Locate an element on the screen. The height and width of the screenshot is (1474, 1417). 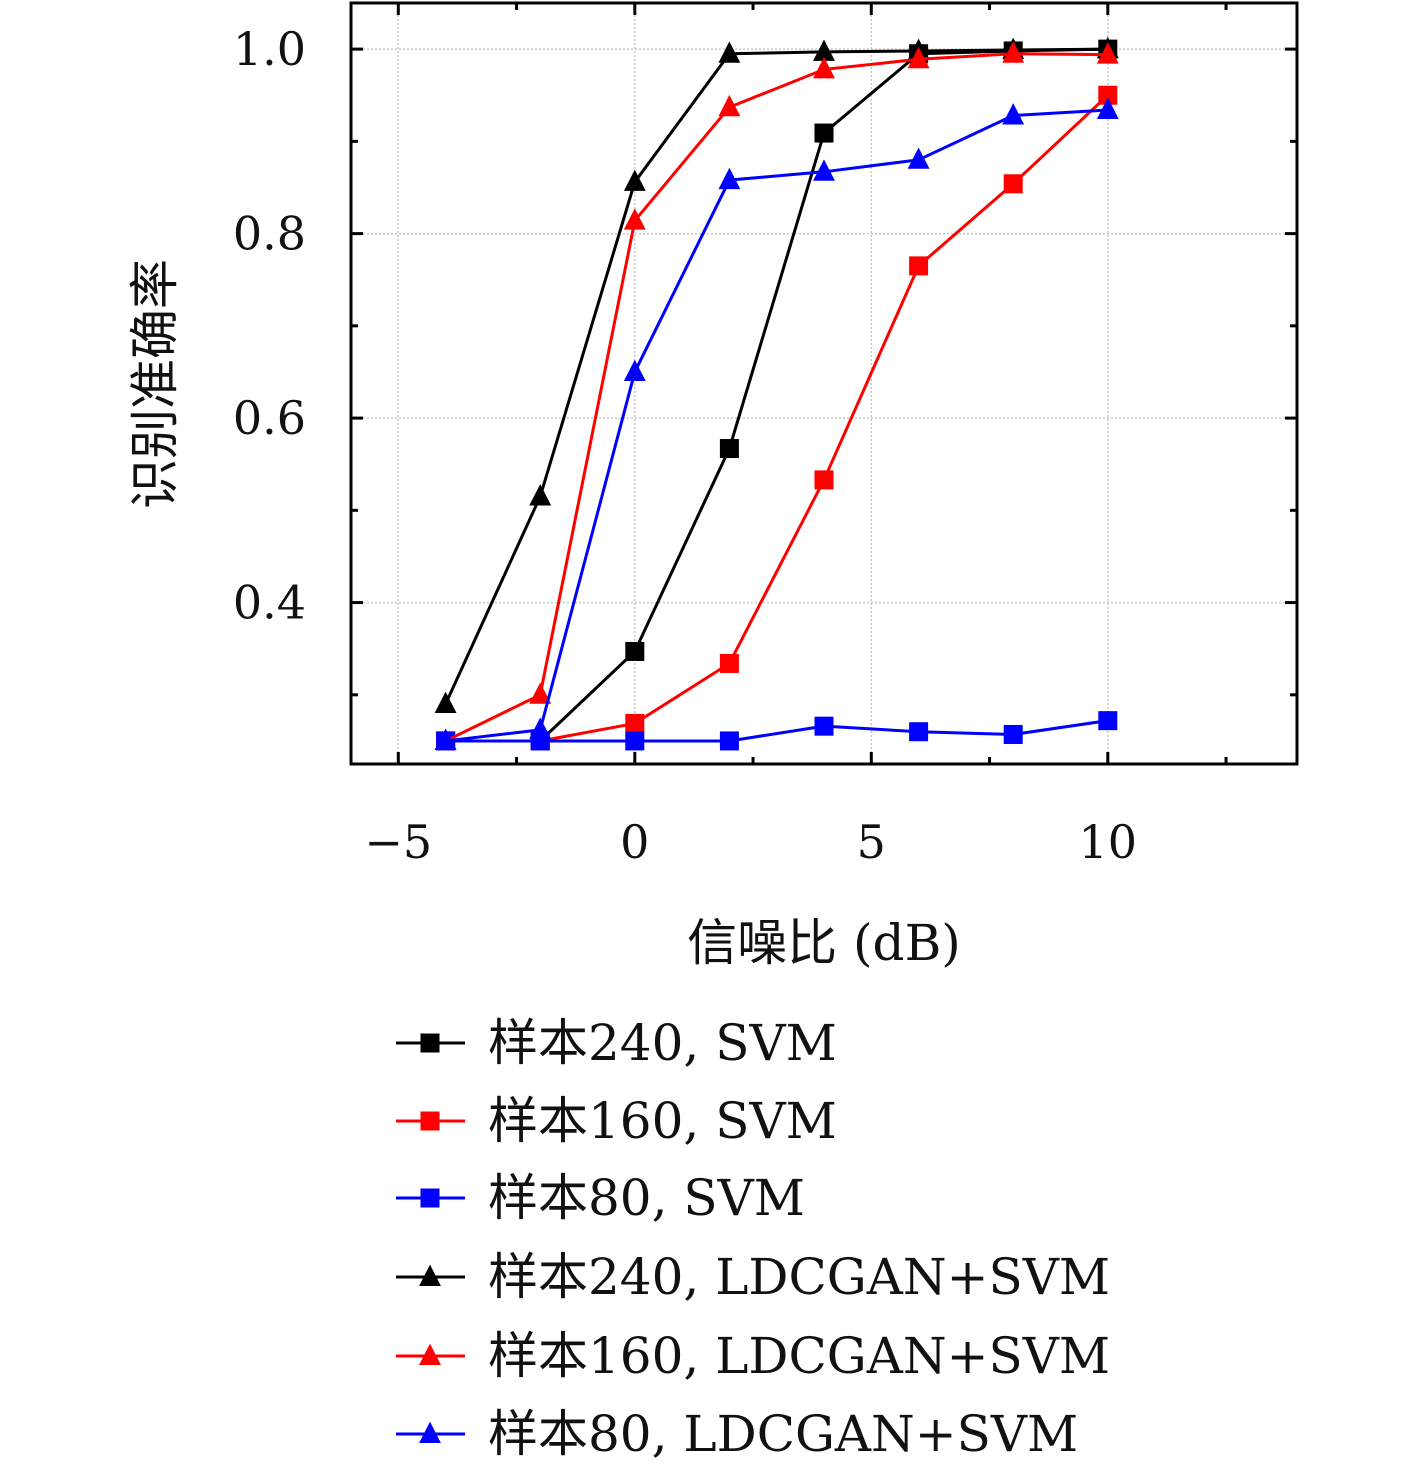
legend-item: 样本240, LDCGAN+SVM is located at coordinates (753, 1277).